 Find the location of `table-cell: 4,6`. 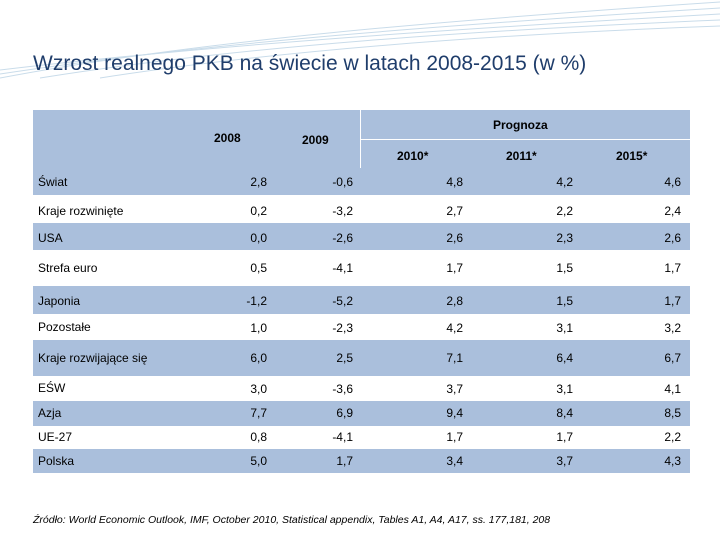

table-cell: 4,6 is located at coordinates (672, 182).